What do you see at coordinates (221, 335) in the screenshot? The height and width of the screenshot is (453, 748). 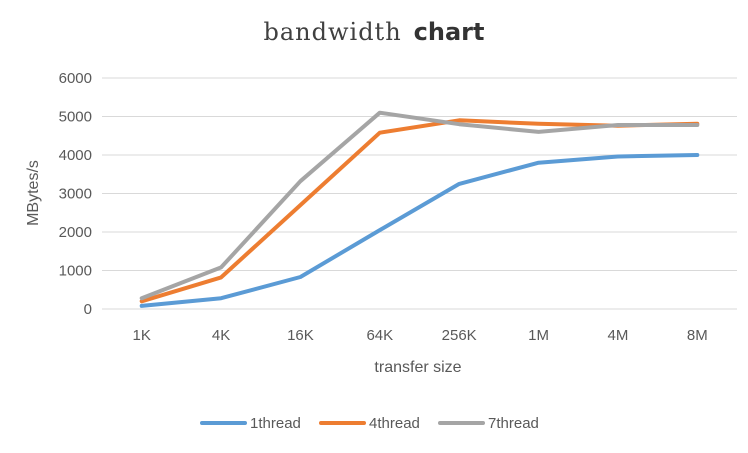 I see `x-tick-label: 4K` at bounding box center [221, 335].